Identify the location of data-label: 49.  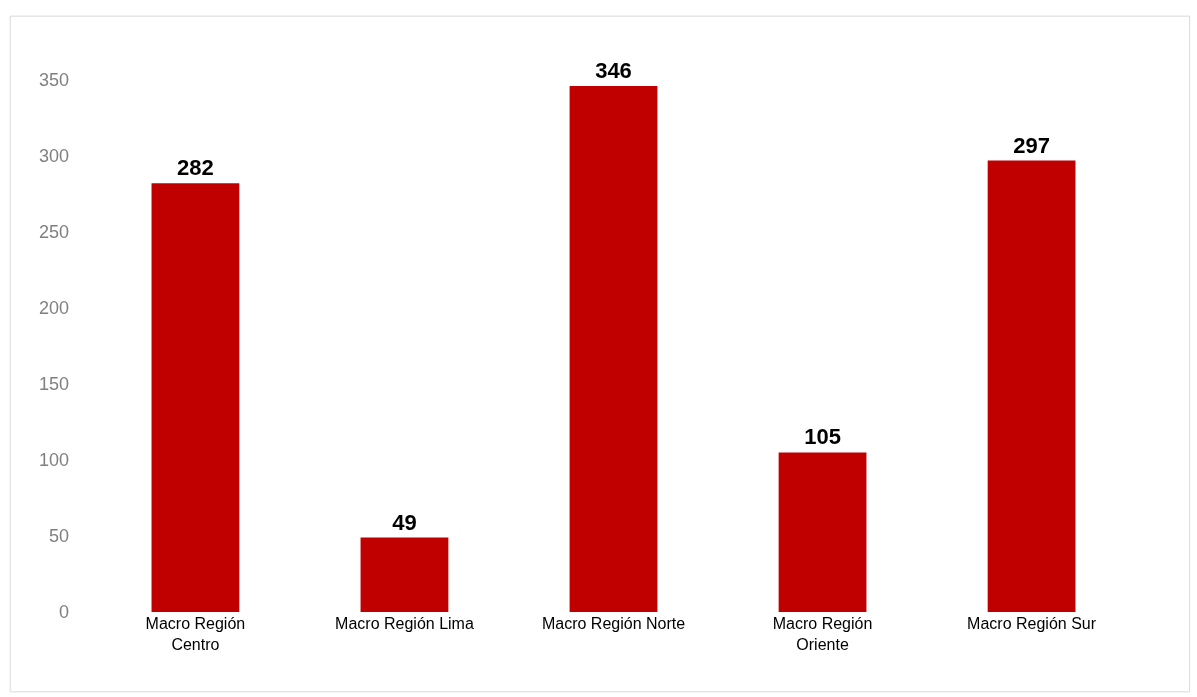
(404, 522).